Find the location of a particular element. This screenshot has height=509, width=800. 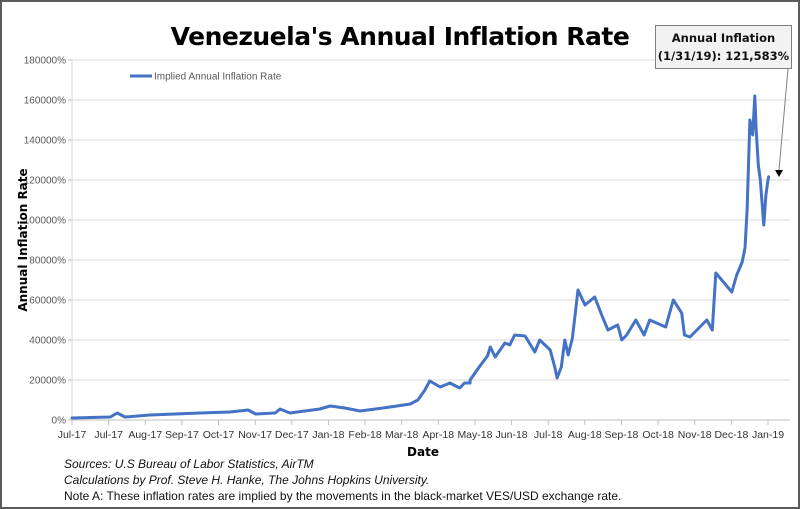

x-tick-label: Jun-18 is located at coordinates (512, 435).